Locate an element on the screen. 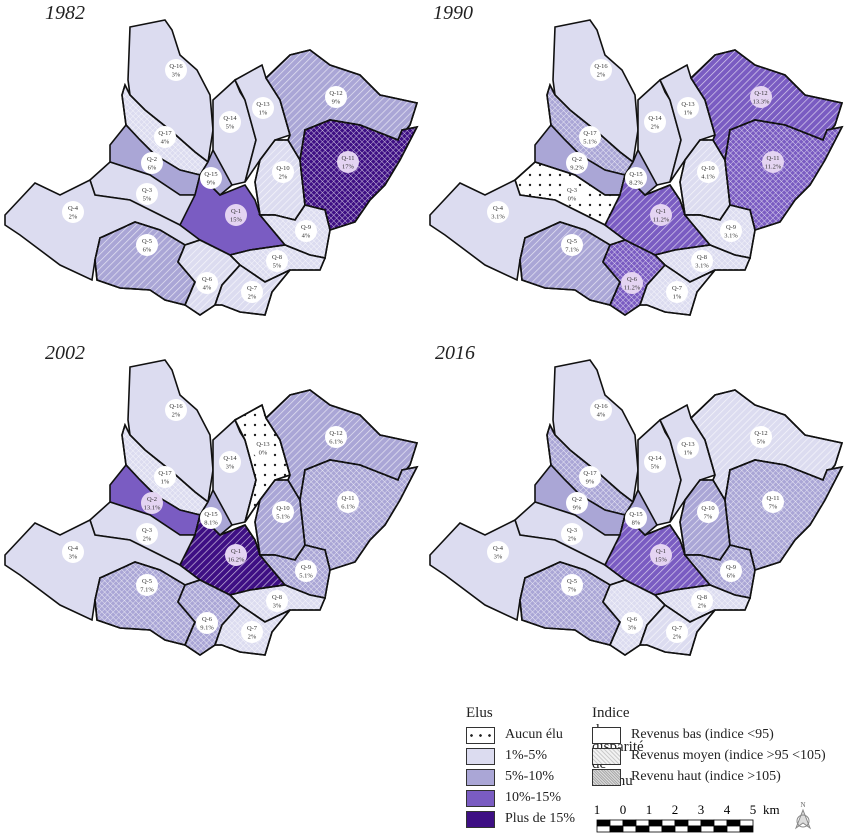 The image size is (850, 837). district-value: 15% is located at coordinates (661, 560).